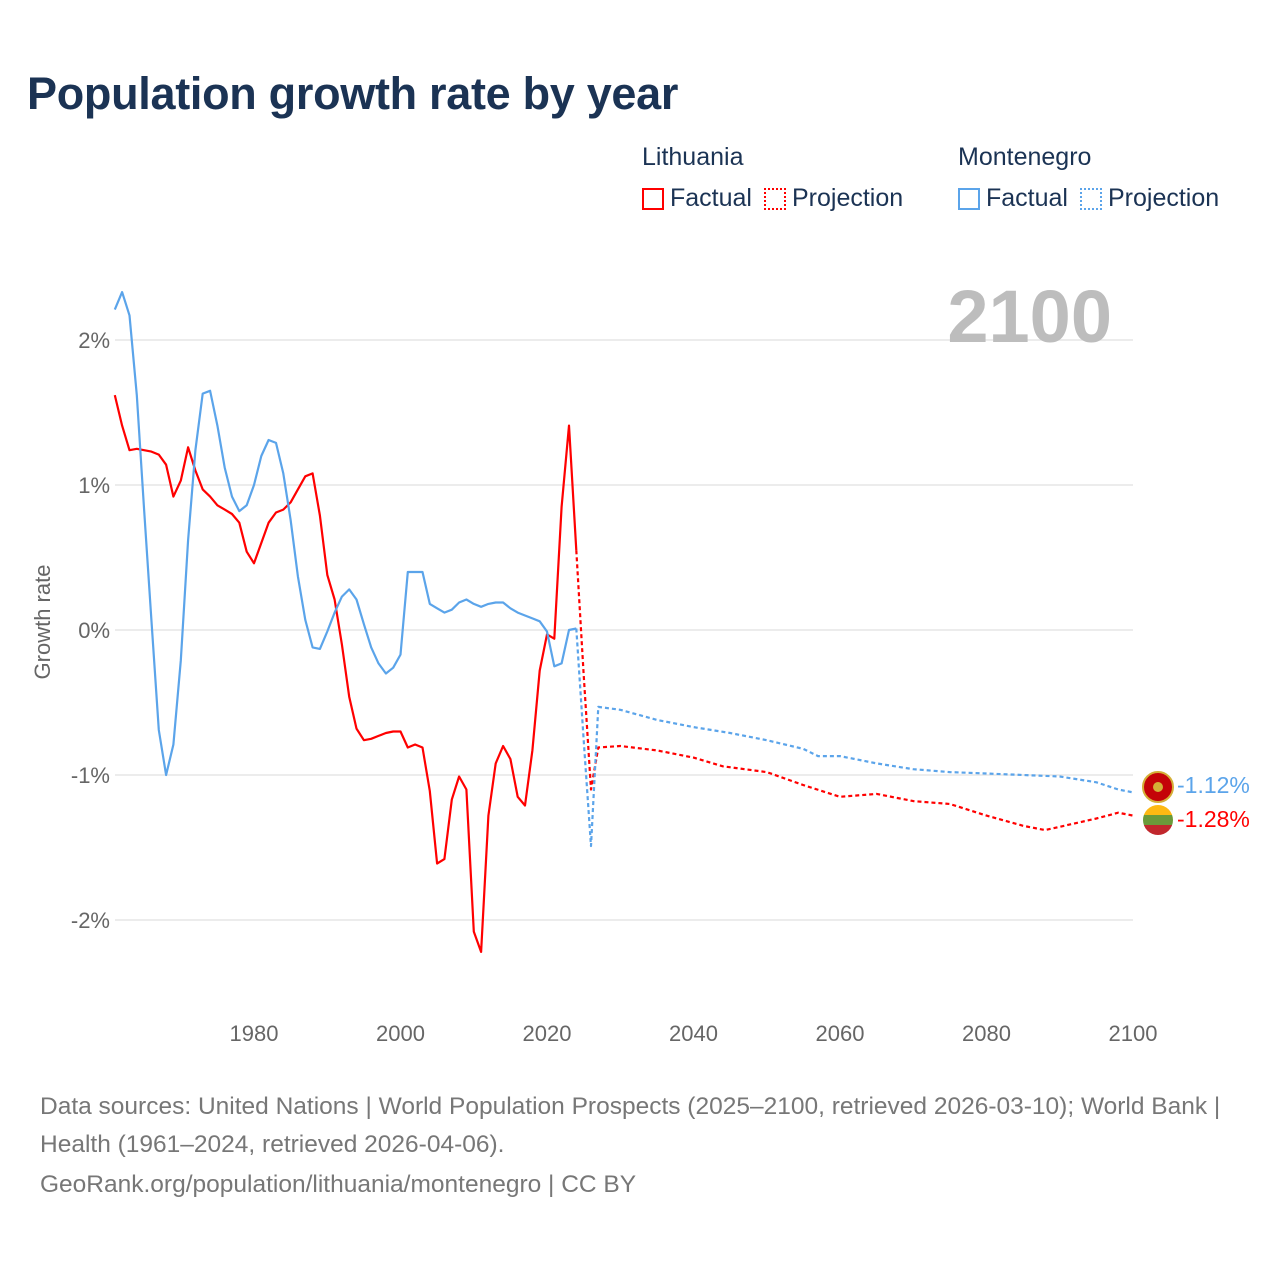 The image size is (1280, 1280). What do you see at coordinates (693, 157) in the screenshot?
I see `legend-country-label: Lithuania` at bounding box center [693, 157].